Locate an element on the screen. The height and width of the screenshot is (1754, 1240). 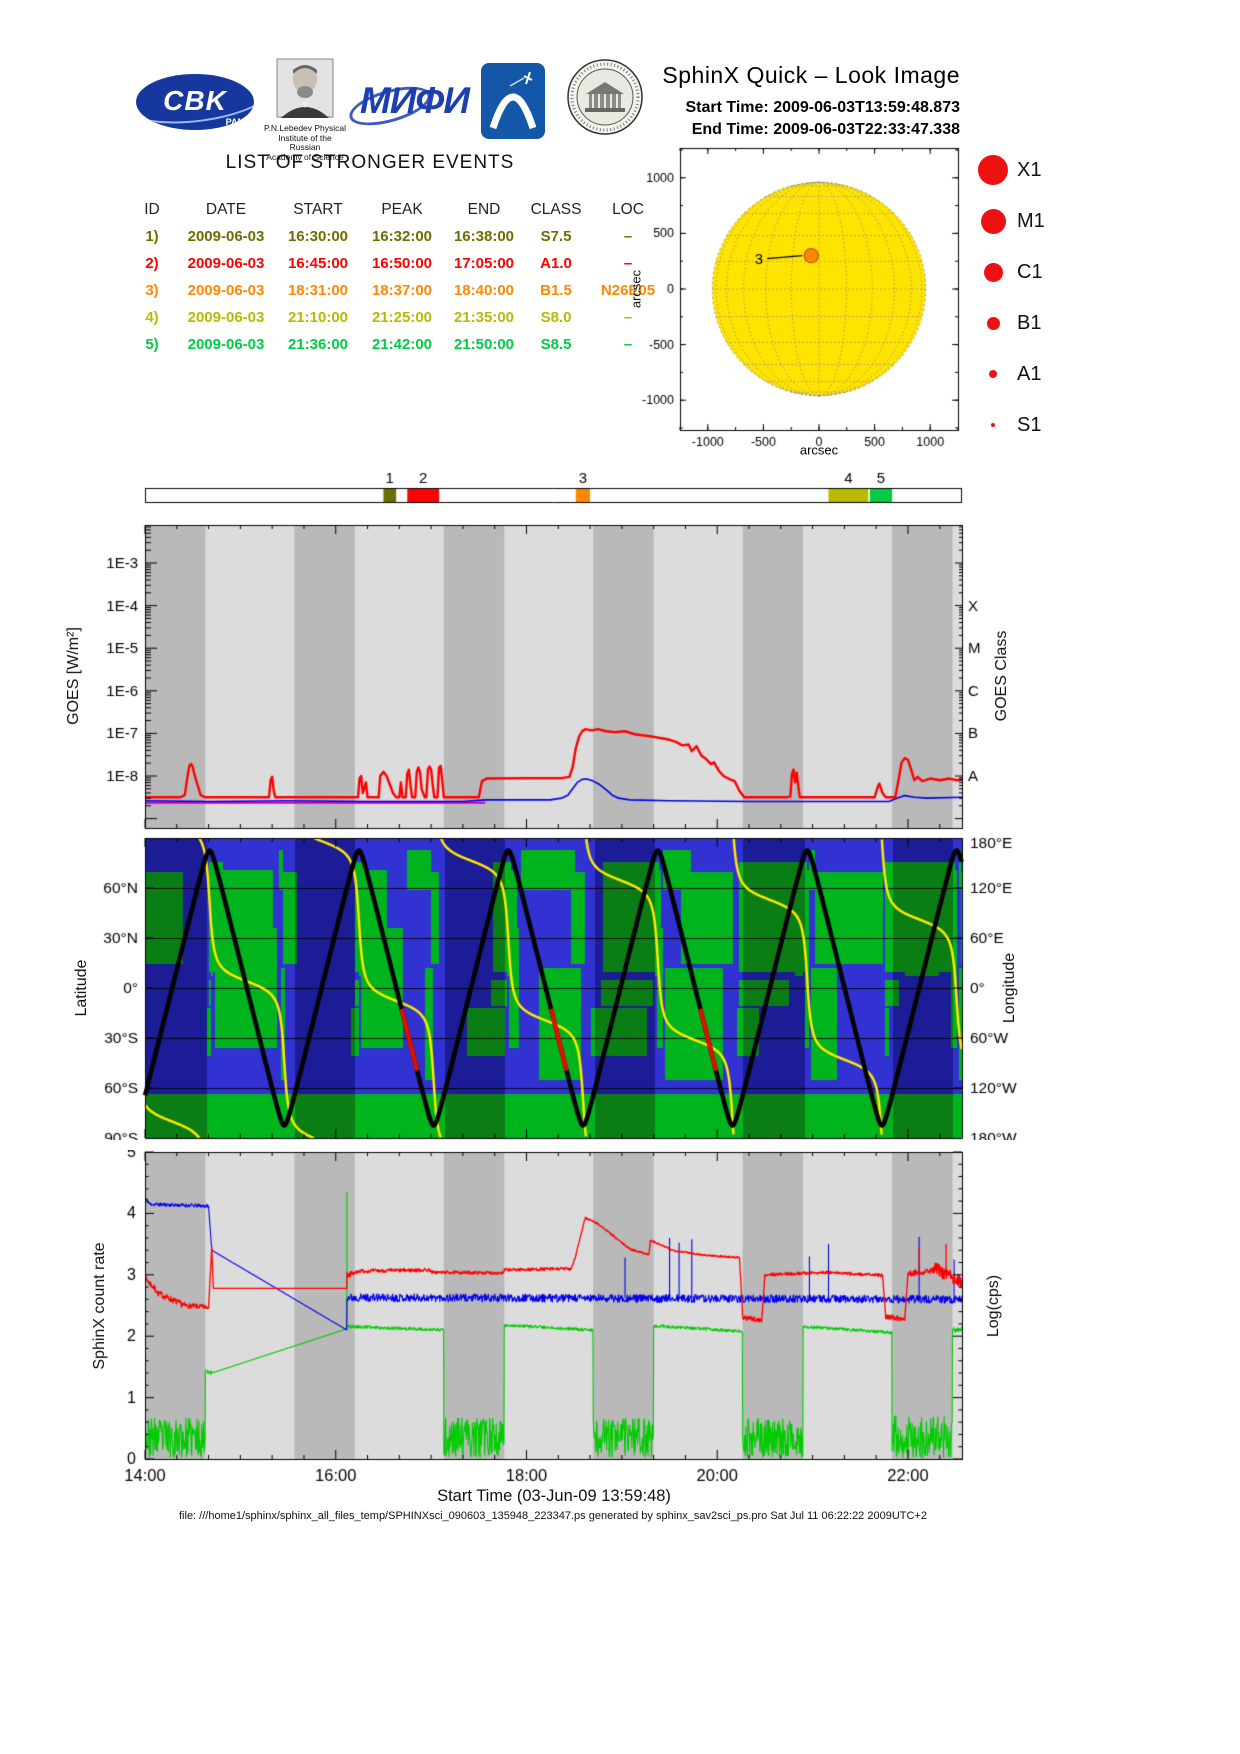
event-peak: 16:50:00 is located at coordinates (402, 263).